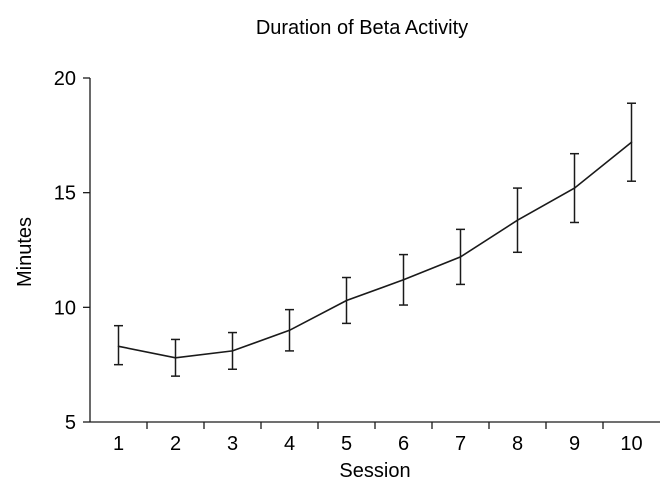 This screenshot has height=485, width=670. Describe the element at coordinates (574, 444) in the screenshot. I see `x-tick-label: 9` at that location.